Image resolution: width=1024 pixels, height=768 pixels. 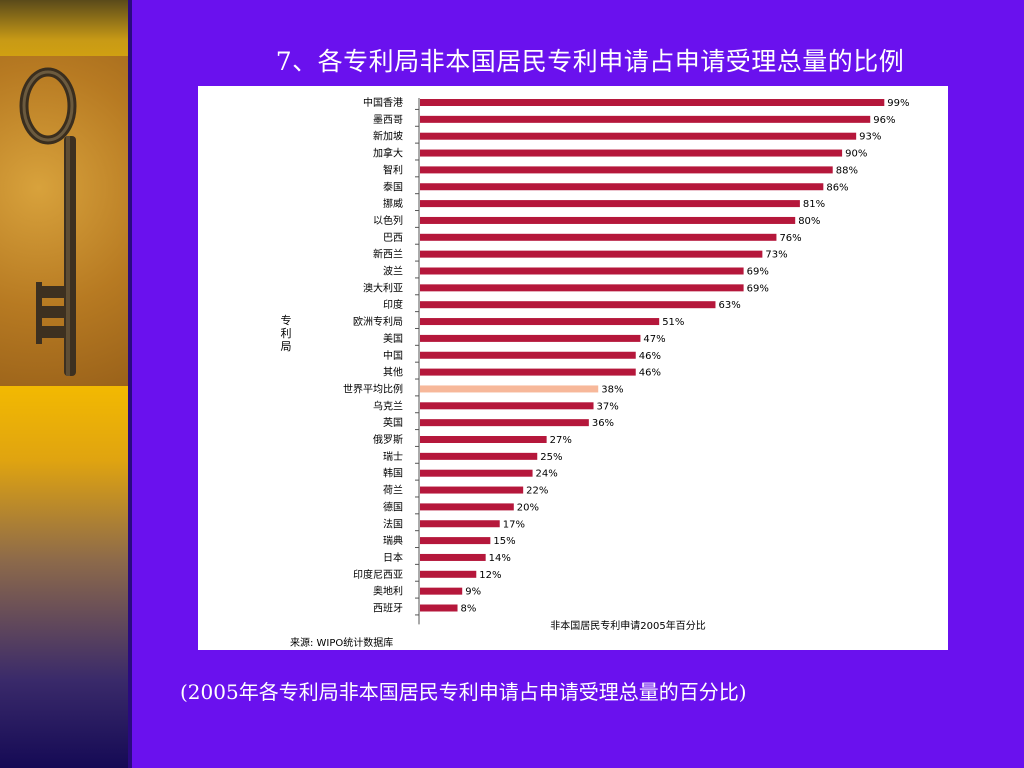 I want to click on key-icon, so click(x=48, y=221).